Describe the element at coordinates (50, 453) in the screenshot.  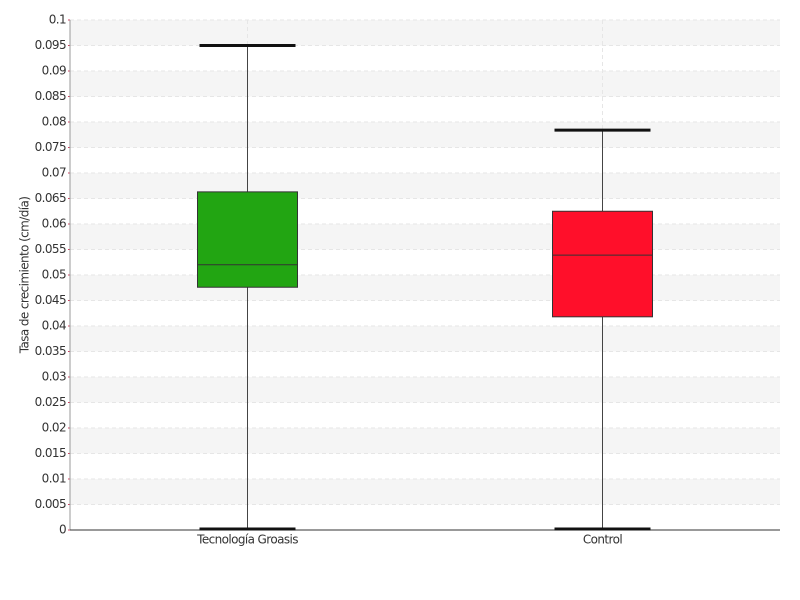
I see `y-tick-label: 0.015` at that location.